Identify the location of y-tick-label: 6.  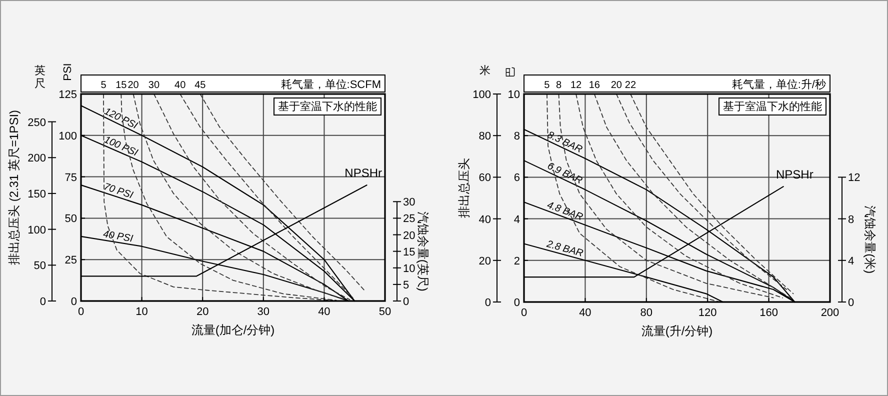
(517, 178).